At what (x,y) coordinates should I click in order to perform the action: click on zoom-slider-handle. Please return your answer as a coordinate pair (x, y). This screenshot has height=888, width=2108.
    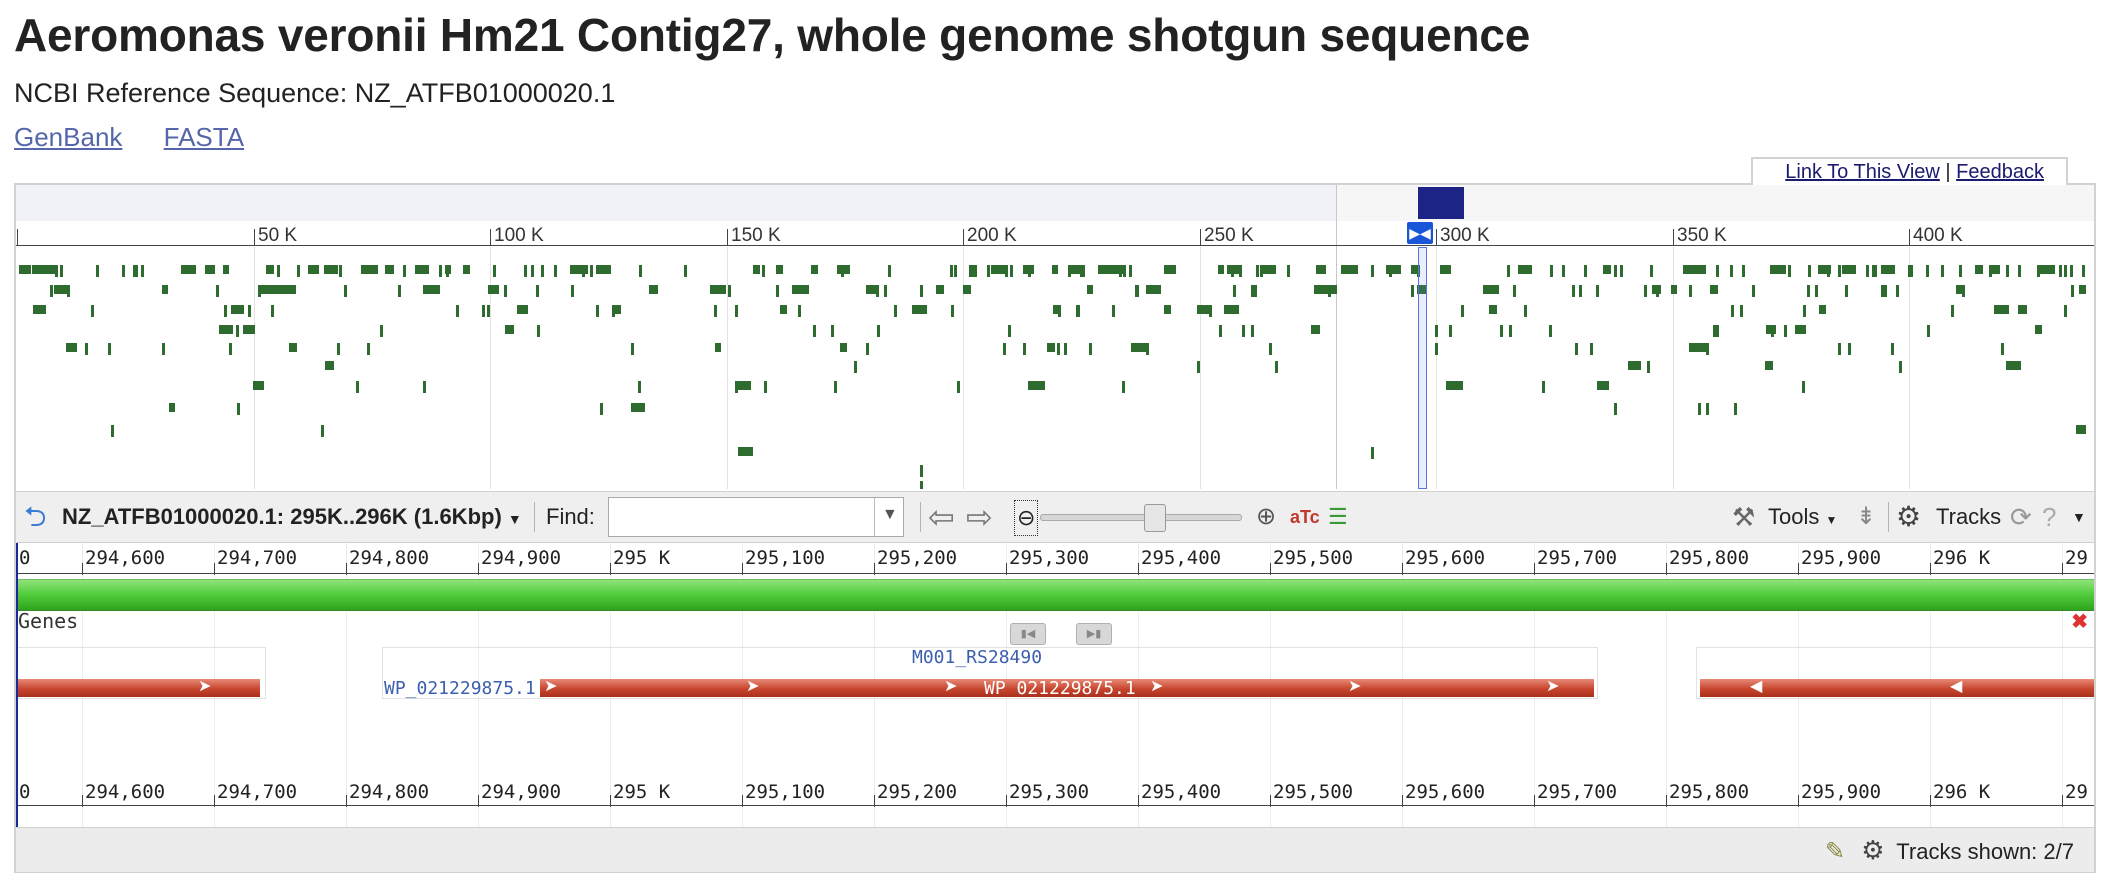
    Looking at the image, I should click on (1155, 518).